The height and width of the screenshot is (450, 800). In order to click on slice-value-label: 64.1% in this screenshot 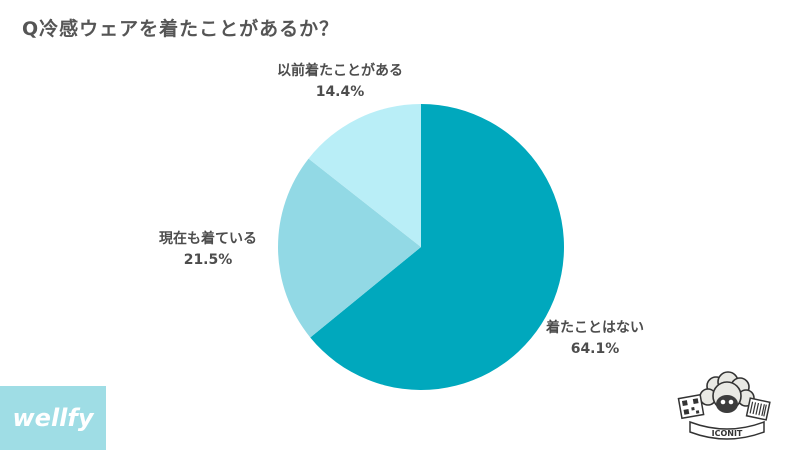, I will do `click(595, 349)`.